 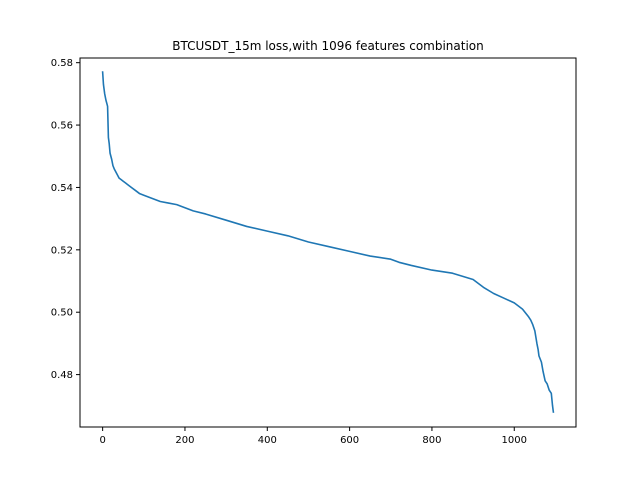 What do you see at coordinates (349, 440) in the screenshot?
I see `x-tick-label: 600` at bounding box center [349, 440].